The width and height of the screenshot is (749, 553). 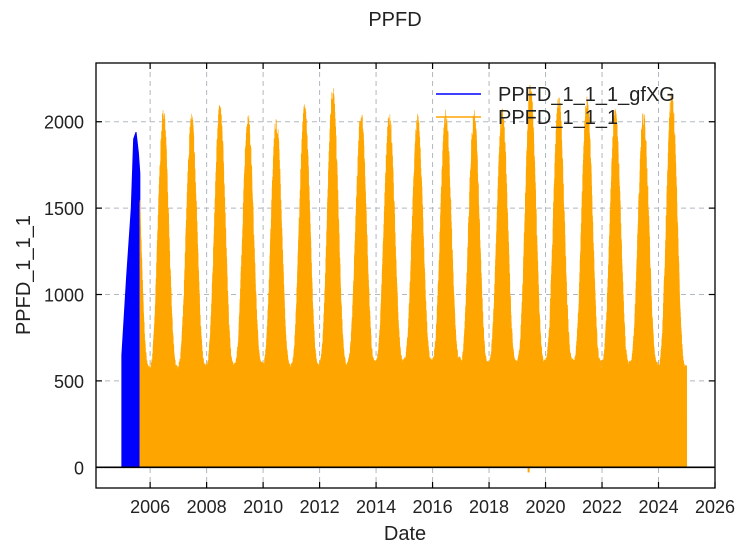 I want to click on y-tick-label: 1500, so click(x=64, y=209).